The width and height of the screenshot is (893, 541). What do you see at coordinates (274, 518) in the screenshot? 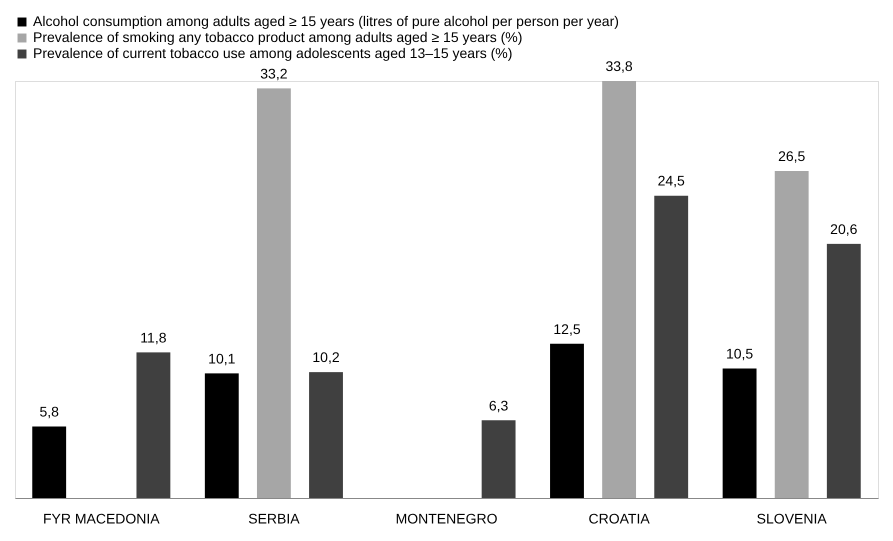
I see `x-tick-label: SERBIA` at bounding box center [274, 518].